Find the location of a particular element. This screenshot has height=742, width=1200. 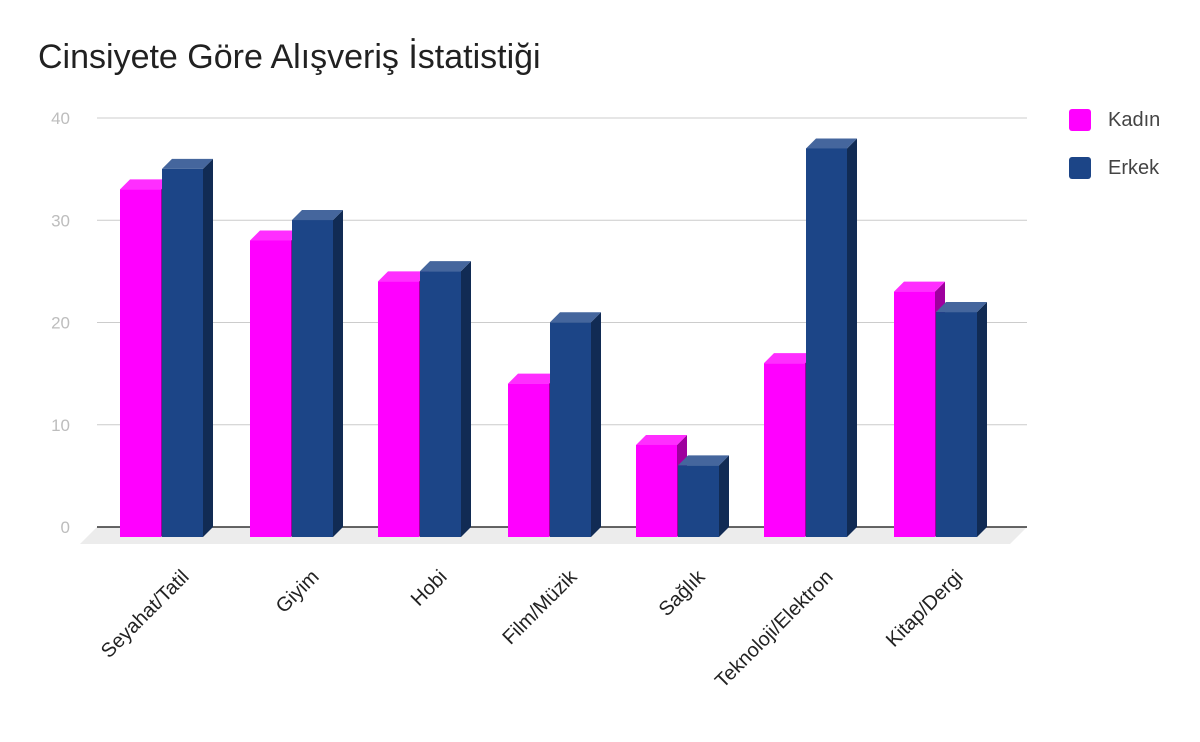

category-label: Sağlık is located at coordinates (683, 593).